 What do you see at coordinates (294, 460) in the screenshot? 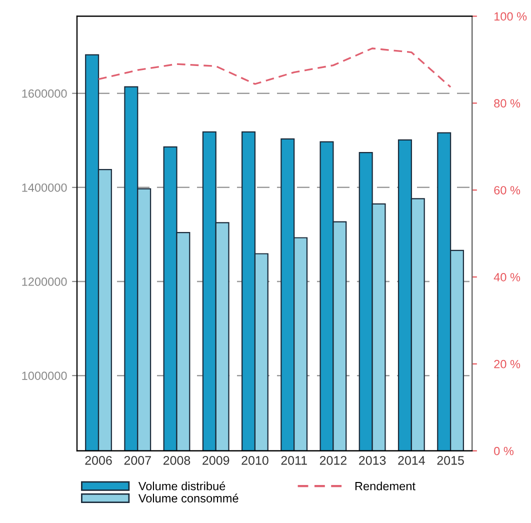
I see `x-tick-label: 2011` at bounding box center [294, 460].